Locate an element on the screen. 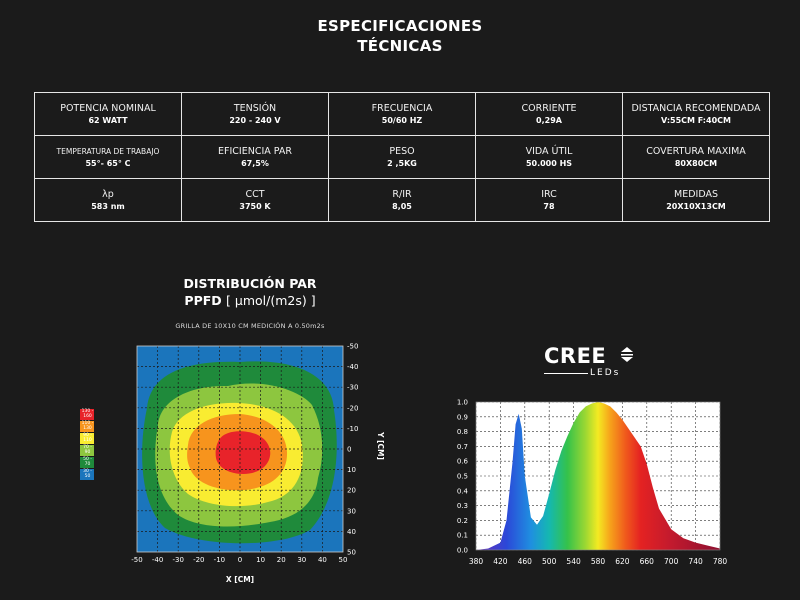  heatmap-x-tick: 10 is located at coordinates (260, 560).